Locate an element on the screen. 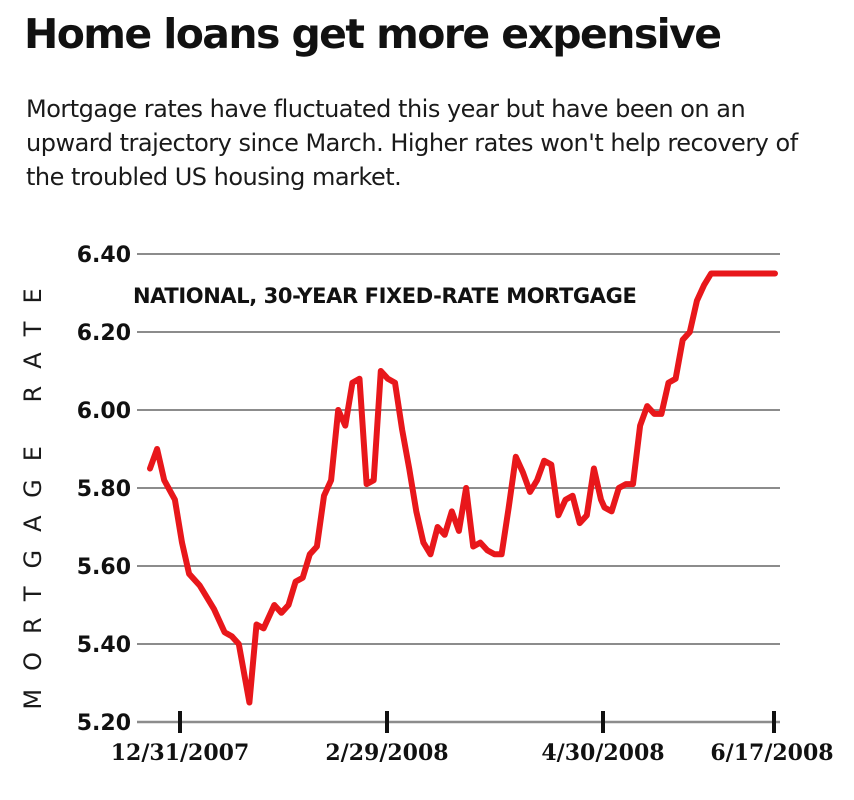  x-tick-label: 6/17/2008 is located at coordinates (771, 753).